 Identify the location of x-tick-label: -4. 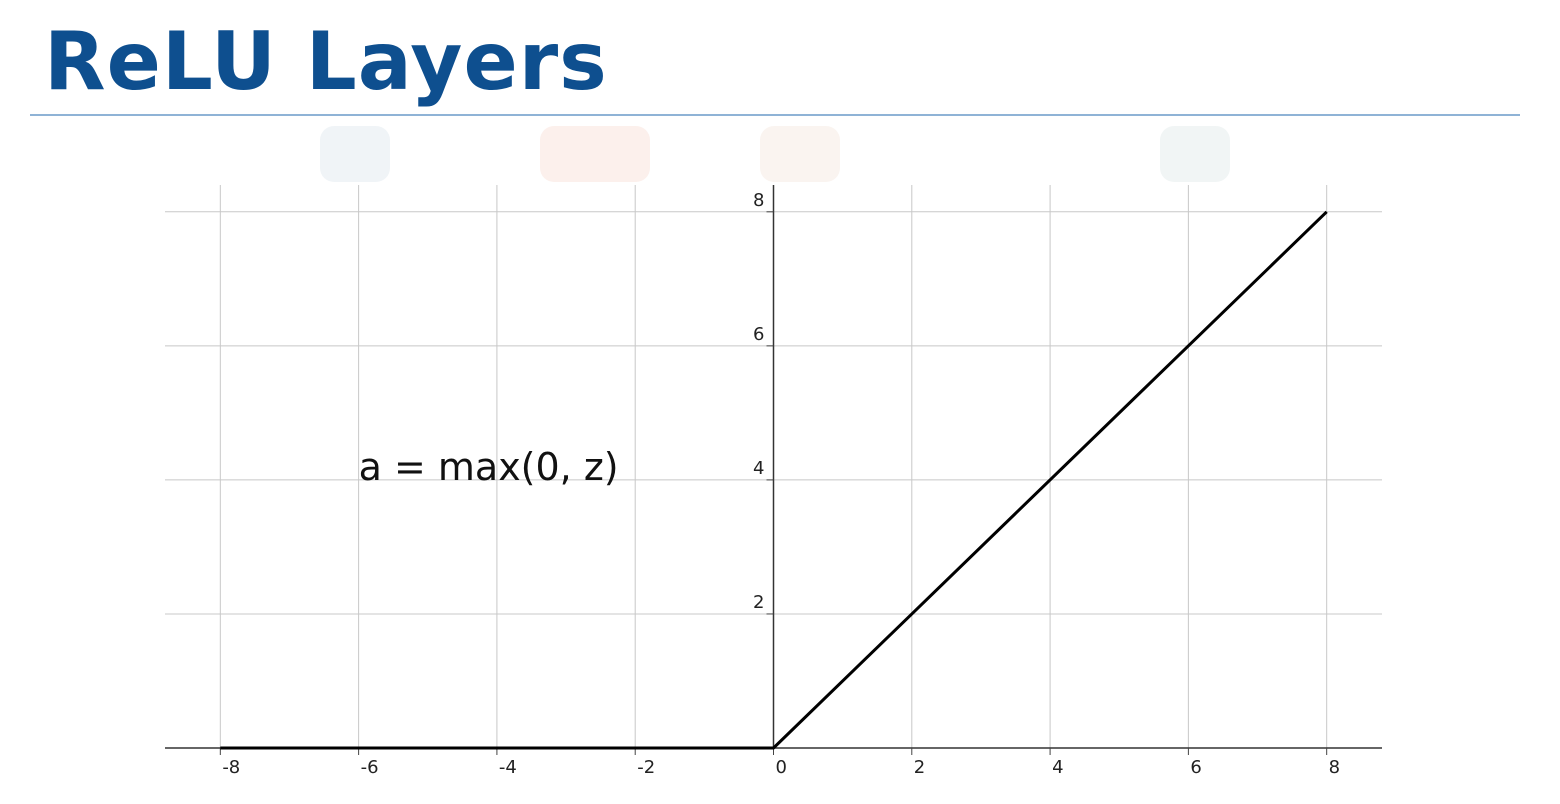
(508, 767).